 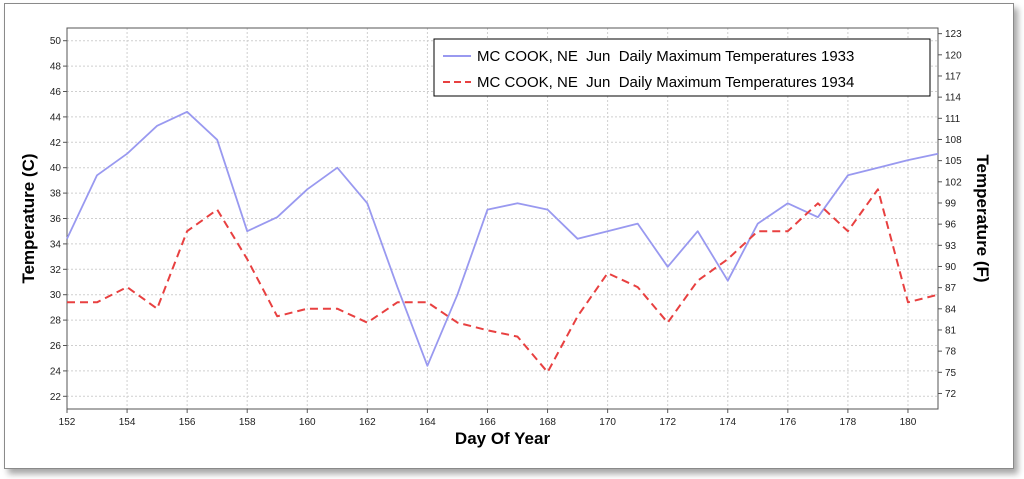 I want to click on y-left-tick-label: 46, so click(x=56, y=92).